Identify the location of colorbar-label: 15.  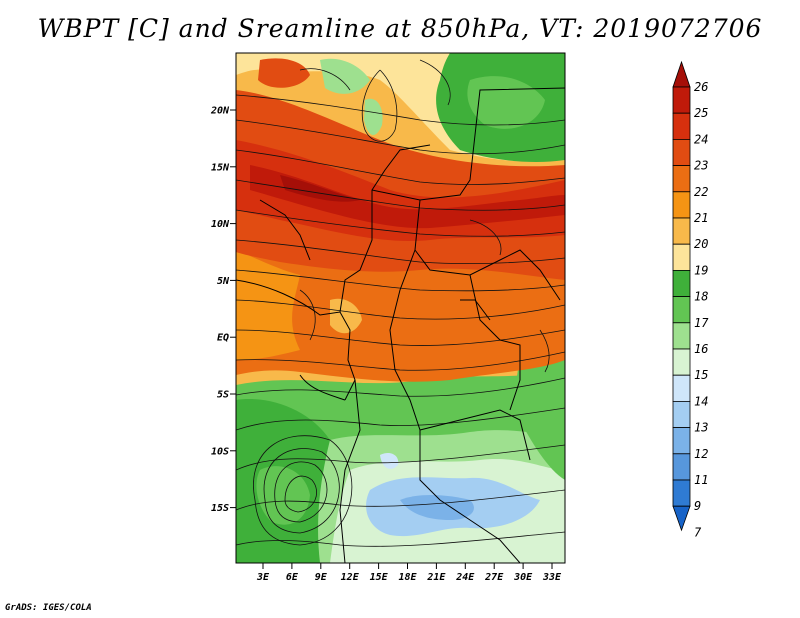
(701, 375).